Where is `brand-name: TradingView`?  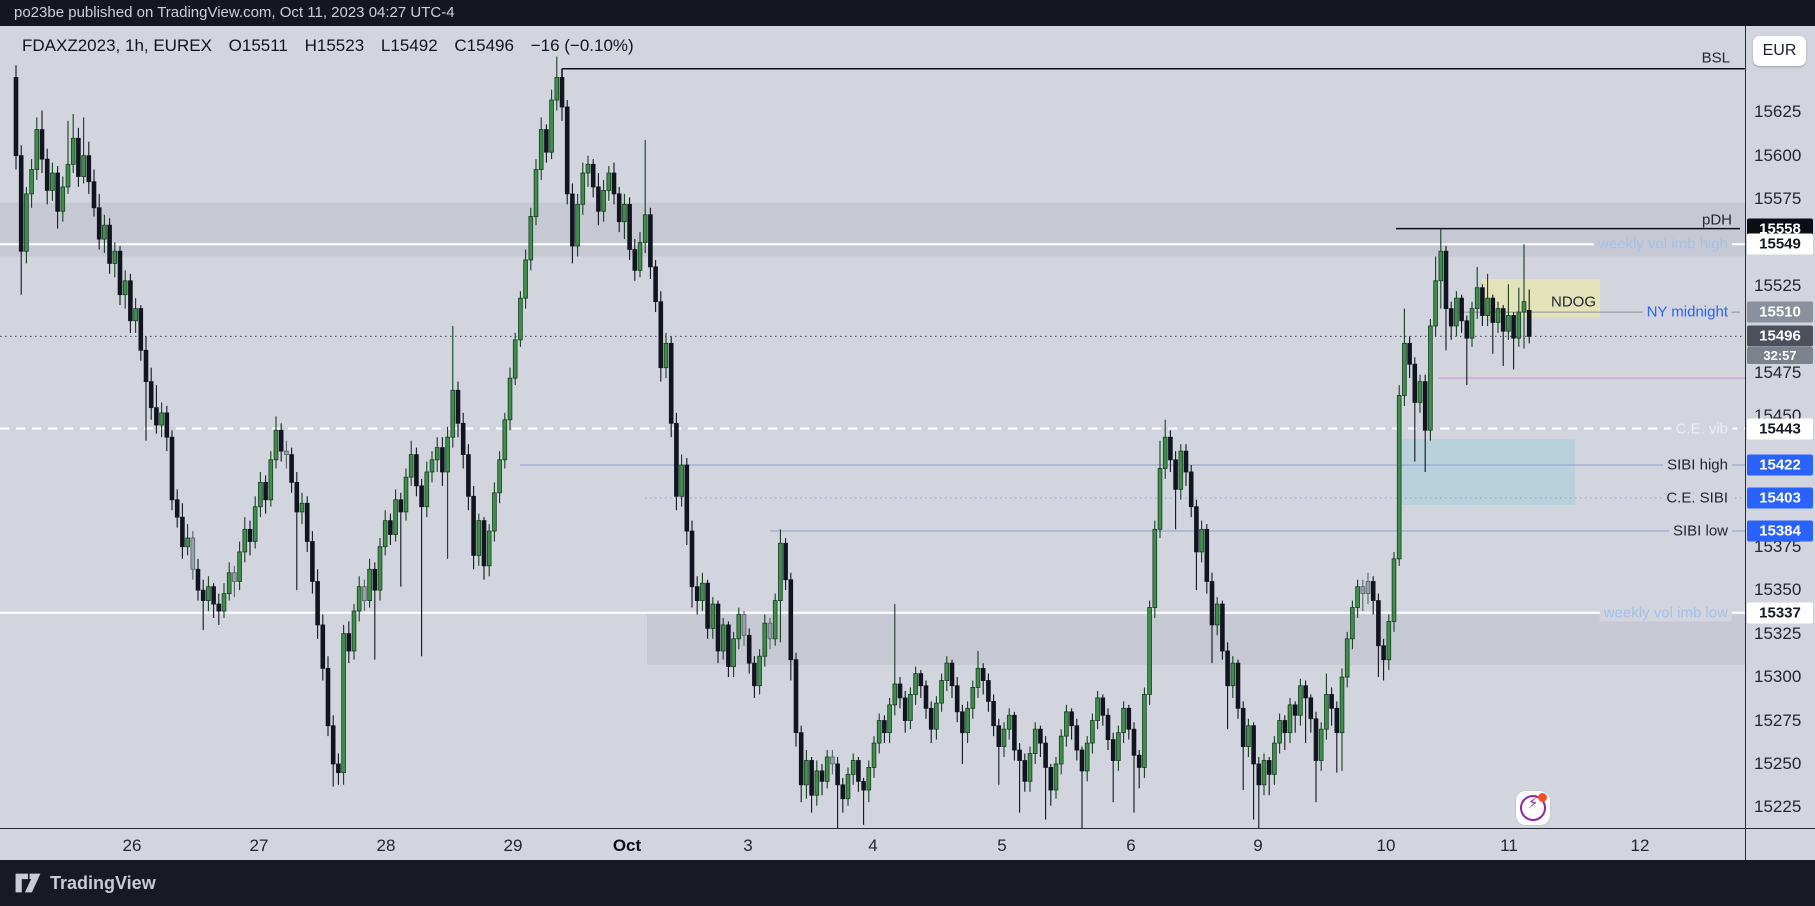 brand-name: TradingView is located at coordinates (103, 882).